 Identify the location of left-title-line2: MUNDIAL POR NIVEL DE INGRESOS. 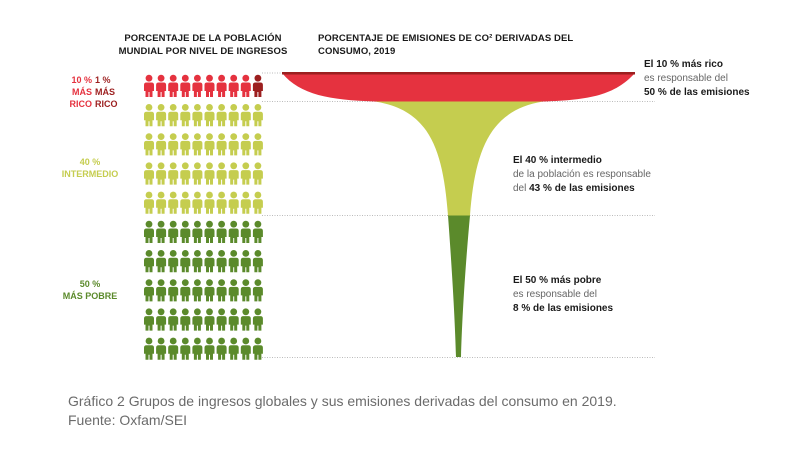
(203, 51).